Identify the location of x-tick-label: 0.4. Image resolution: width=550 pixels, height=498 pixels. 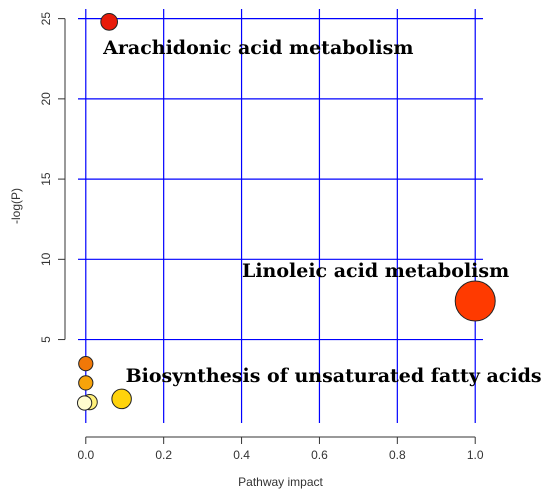
(241, 455).